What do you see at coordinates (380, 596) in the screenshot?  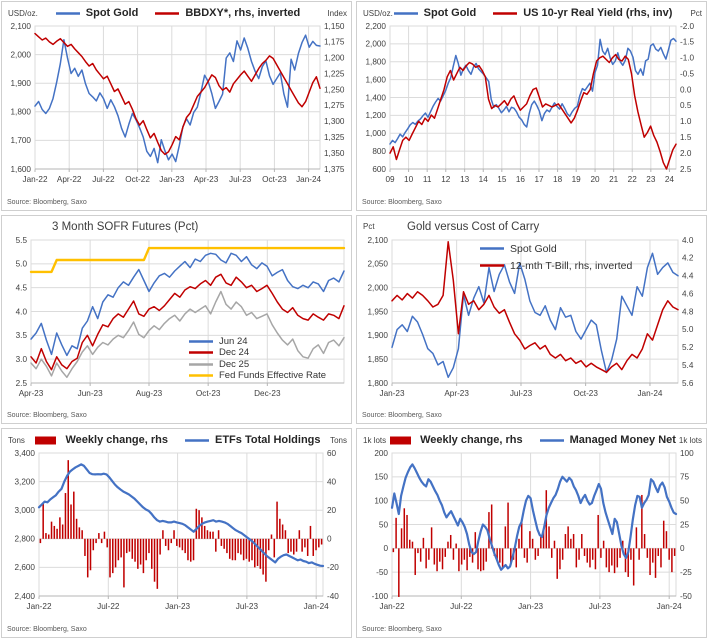 I see `y-tick-label: -100` at bounding box center [380, 596].